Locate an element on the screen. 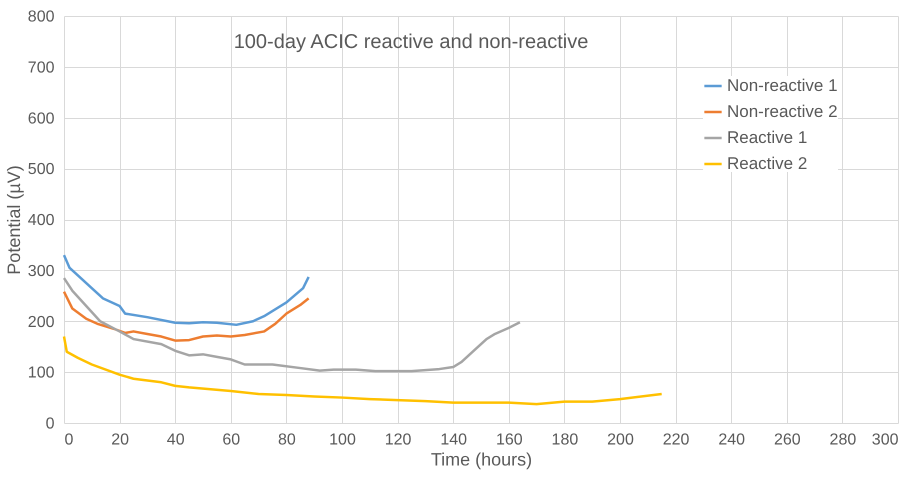  x-tick-label: 220 is located at coordinates (676, 440).